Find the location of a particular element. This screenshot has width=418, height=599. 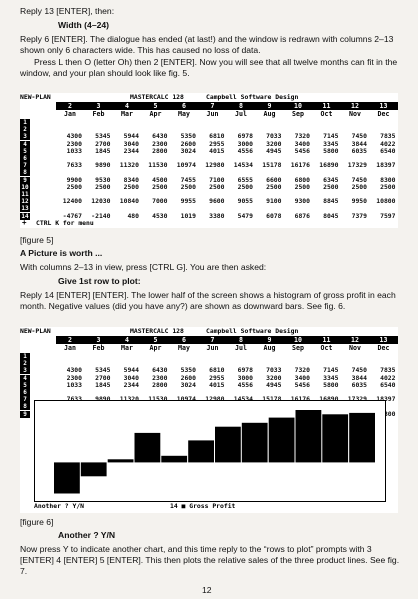

table-cell: 2600 is located at coordinates (188, 143).